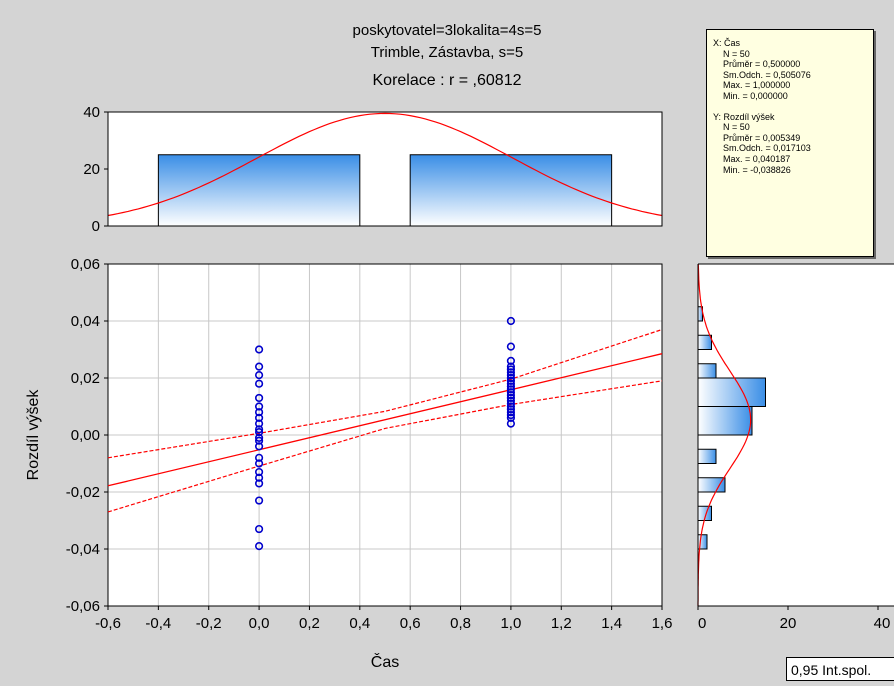 The height and width of the screenshot is (686, 894). Describe the element at coordinates (85, 321) in the screenshot. I see `y-tick-label: 0,04` at that location.